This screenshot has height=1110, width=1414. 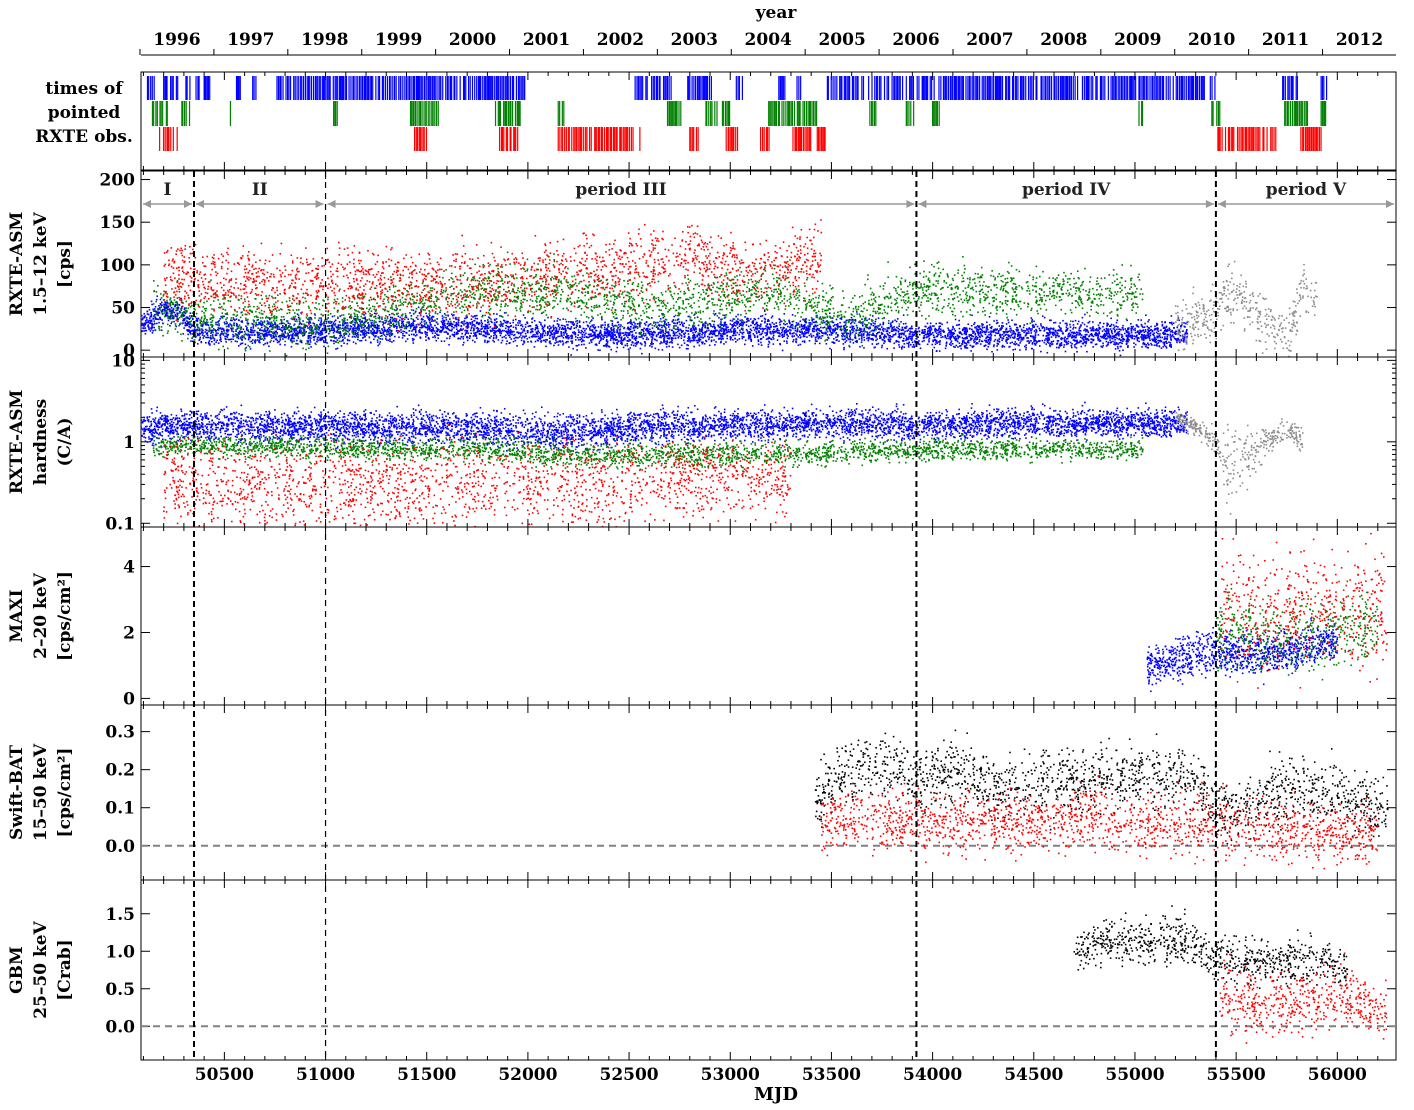 What do you see at coordinates (123, 309) in the screenshot?
I see `y-tick-label: 50` at bounding box center [123, 309].